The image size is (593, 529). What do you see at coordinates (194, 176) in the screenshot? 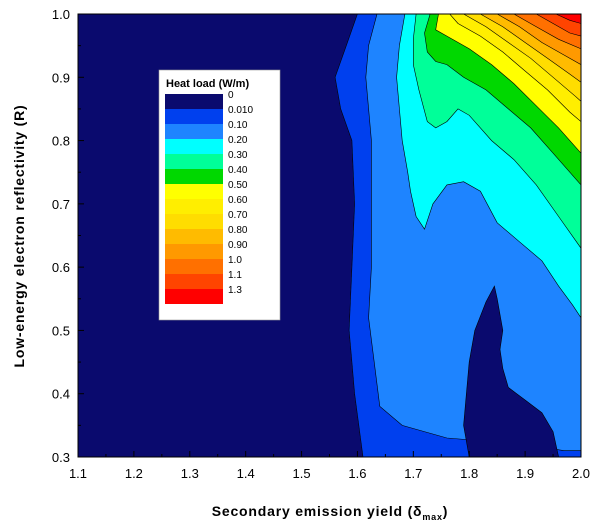
I see `legend-swatch-0.40` at bounding box center [194, 176].